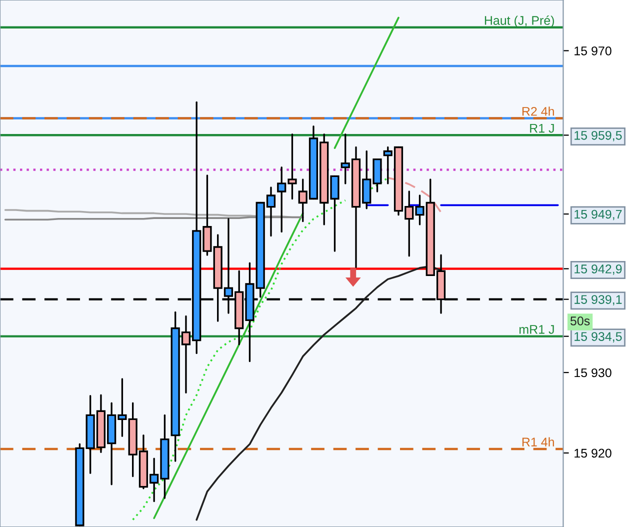 The height and width of the screenshot is (527, 630). I want to click on y-tick-label: 15 970, so click(593, 51).